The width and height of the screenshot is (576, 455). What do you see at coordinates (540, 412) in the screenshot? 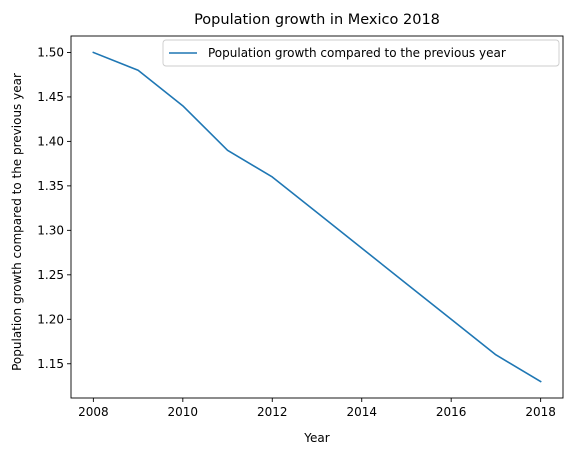
I see `x-tick-label-5: 2018` at bounding box center [540, 412].